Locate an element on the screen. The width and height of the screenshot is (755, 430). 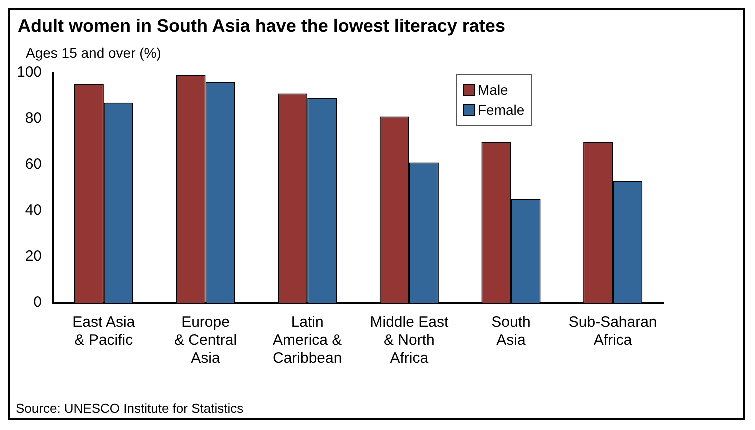
y-tick-label: 100 is located at coordinates (29, 73).